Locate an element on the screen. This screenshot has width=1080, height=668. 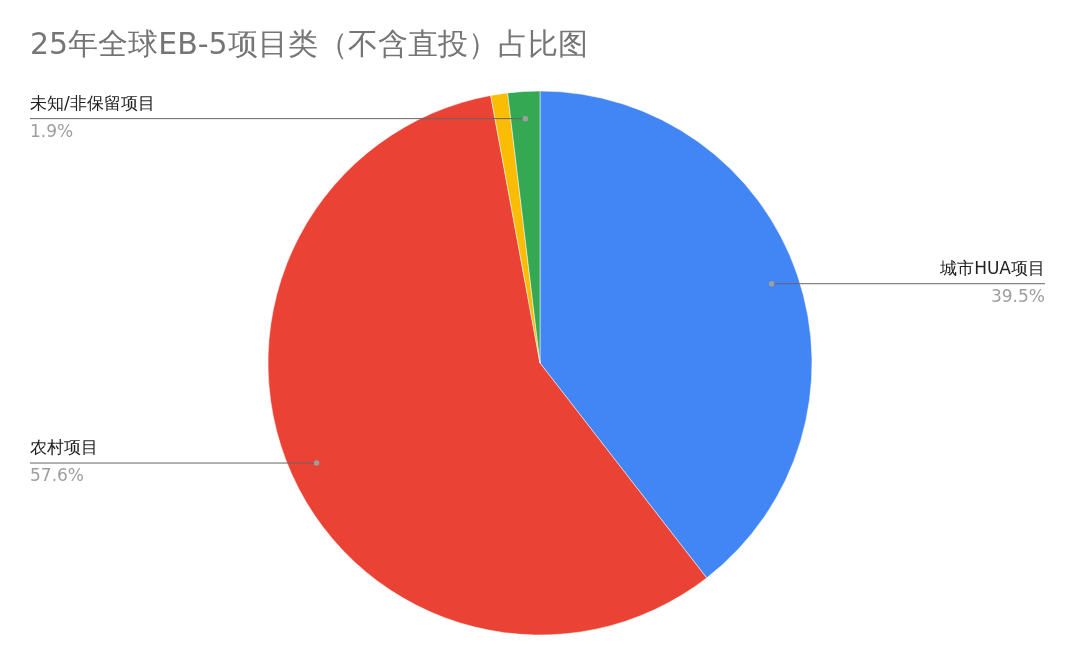
slice-label: 农村项目 is located at coordinates (64, 447).